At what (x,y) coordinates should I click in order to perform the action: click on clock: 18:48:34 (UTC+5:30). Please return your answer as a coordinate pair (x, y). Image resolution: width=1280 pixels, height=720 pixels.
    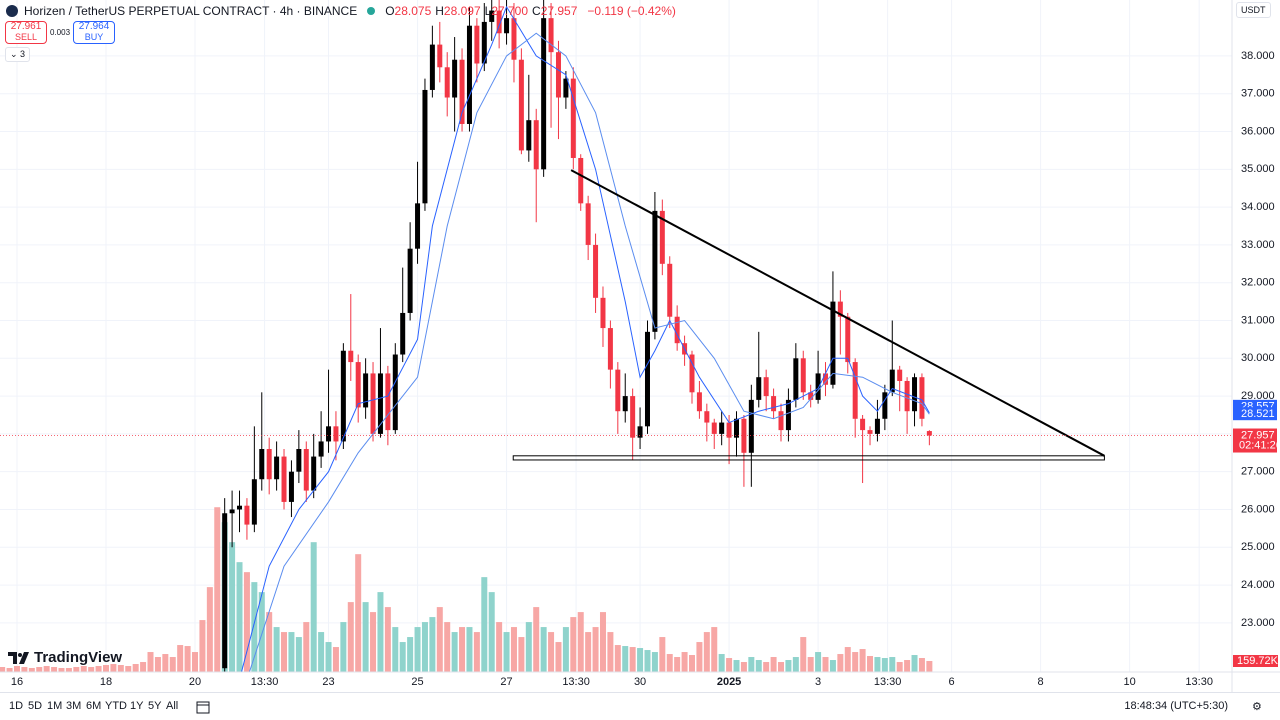
    Looking at the image, I should click on (1176, 706).